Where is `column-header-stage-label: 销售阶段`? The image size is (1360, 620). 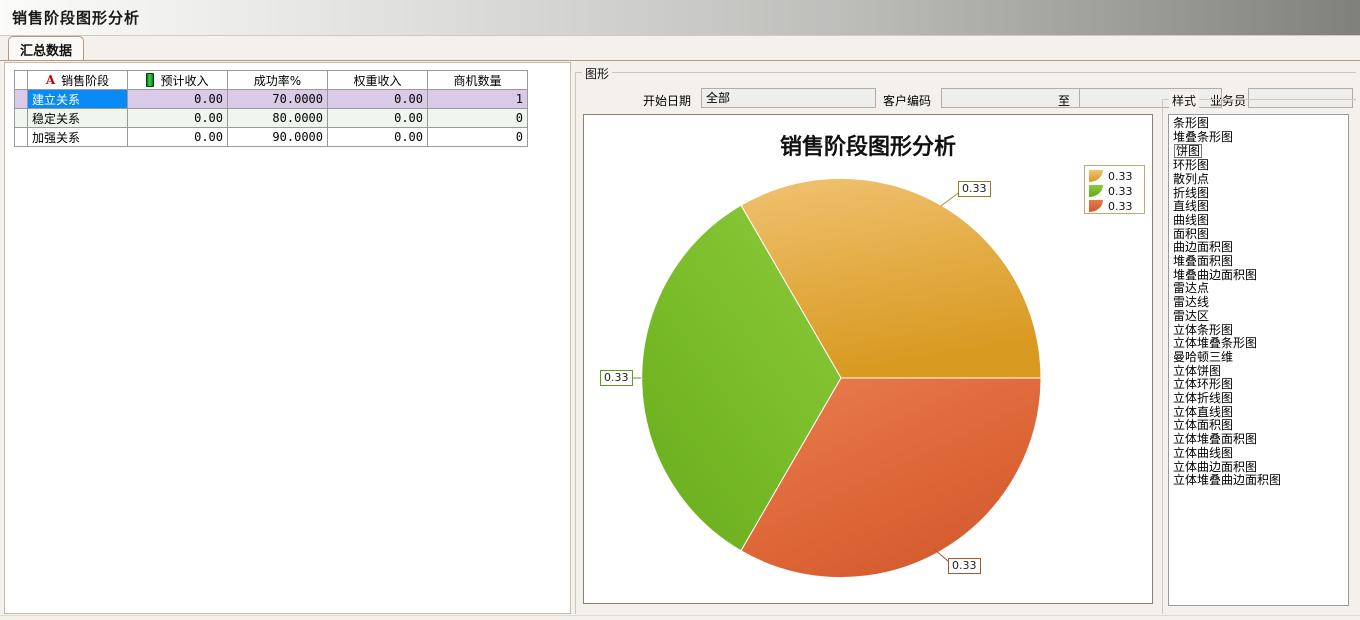
column-header-stage-label: 销售阶段 is located at coordinates (85, 80).